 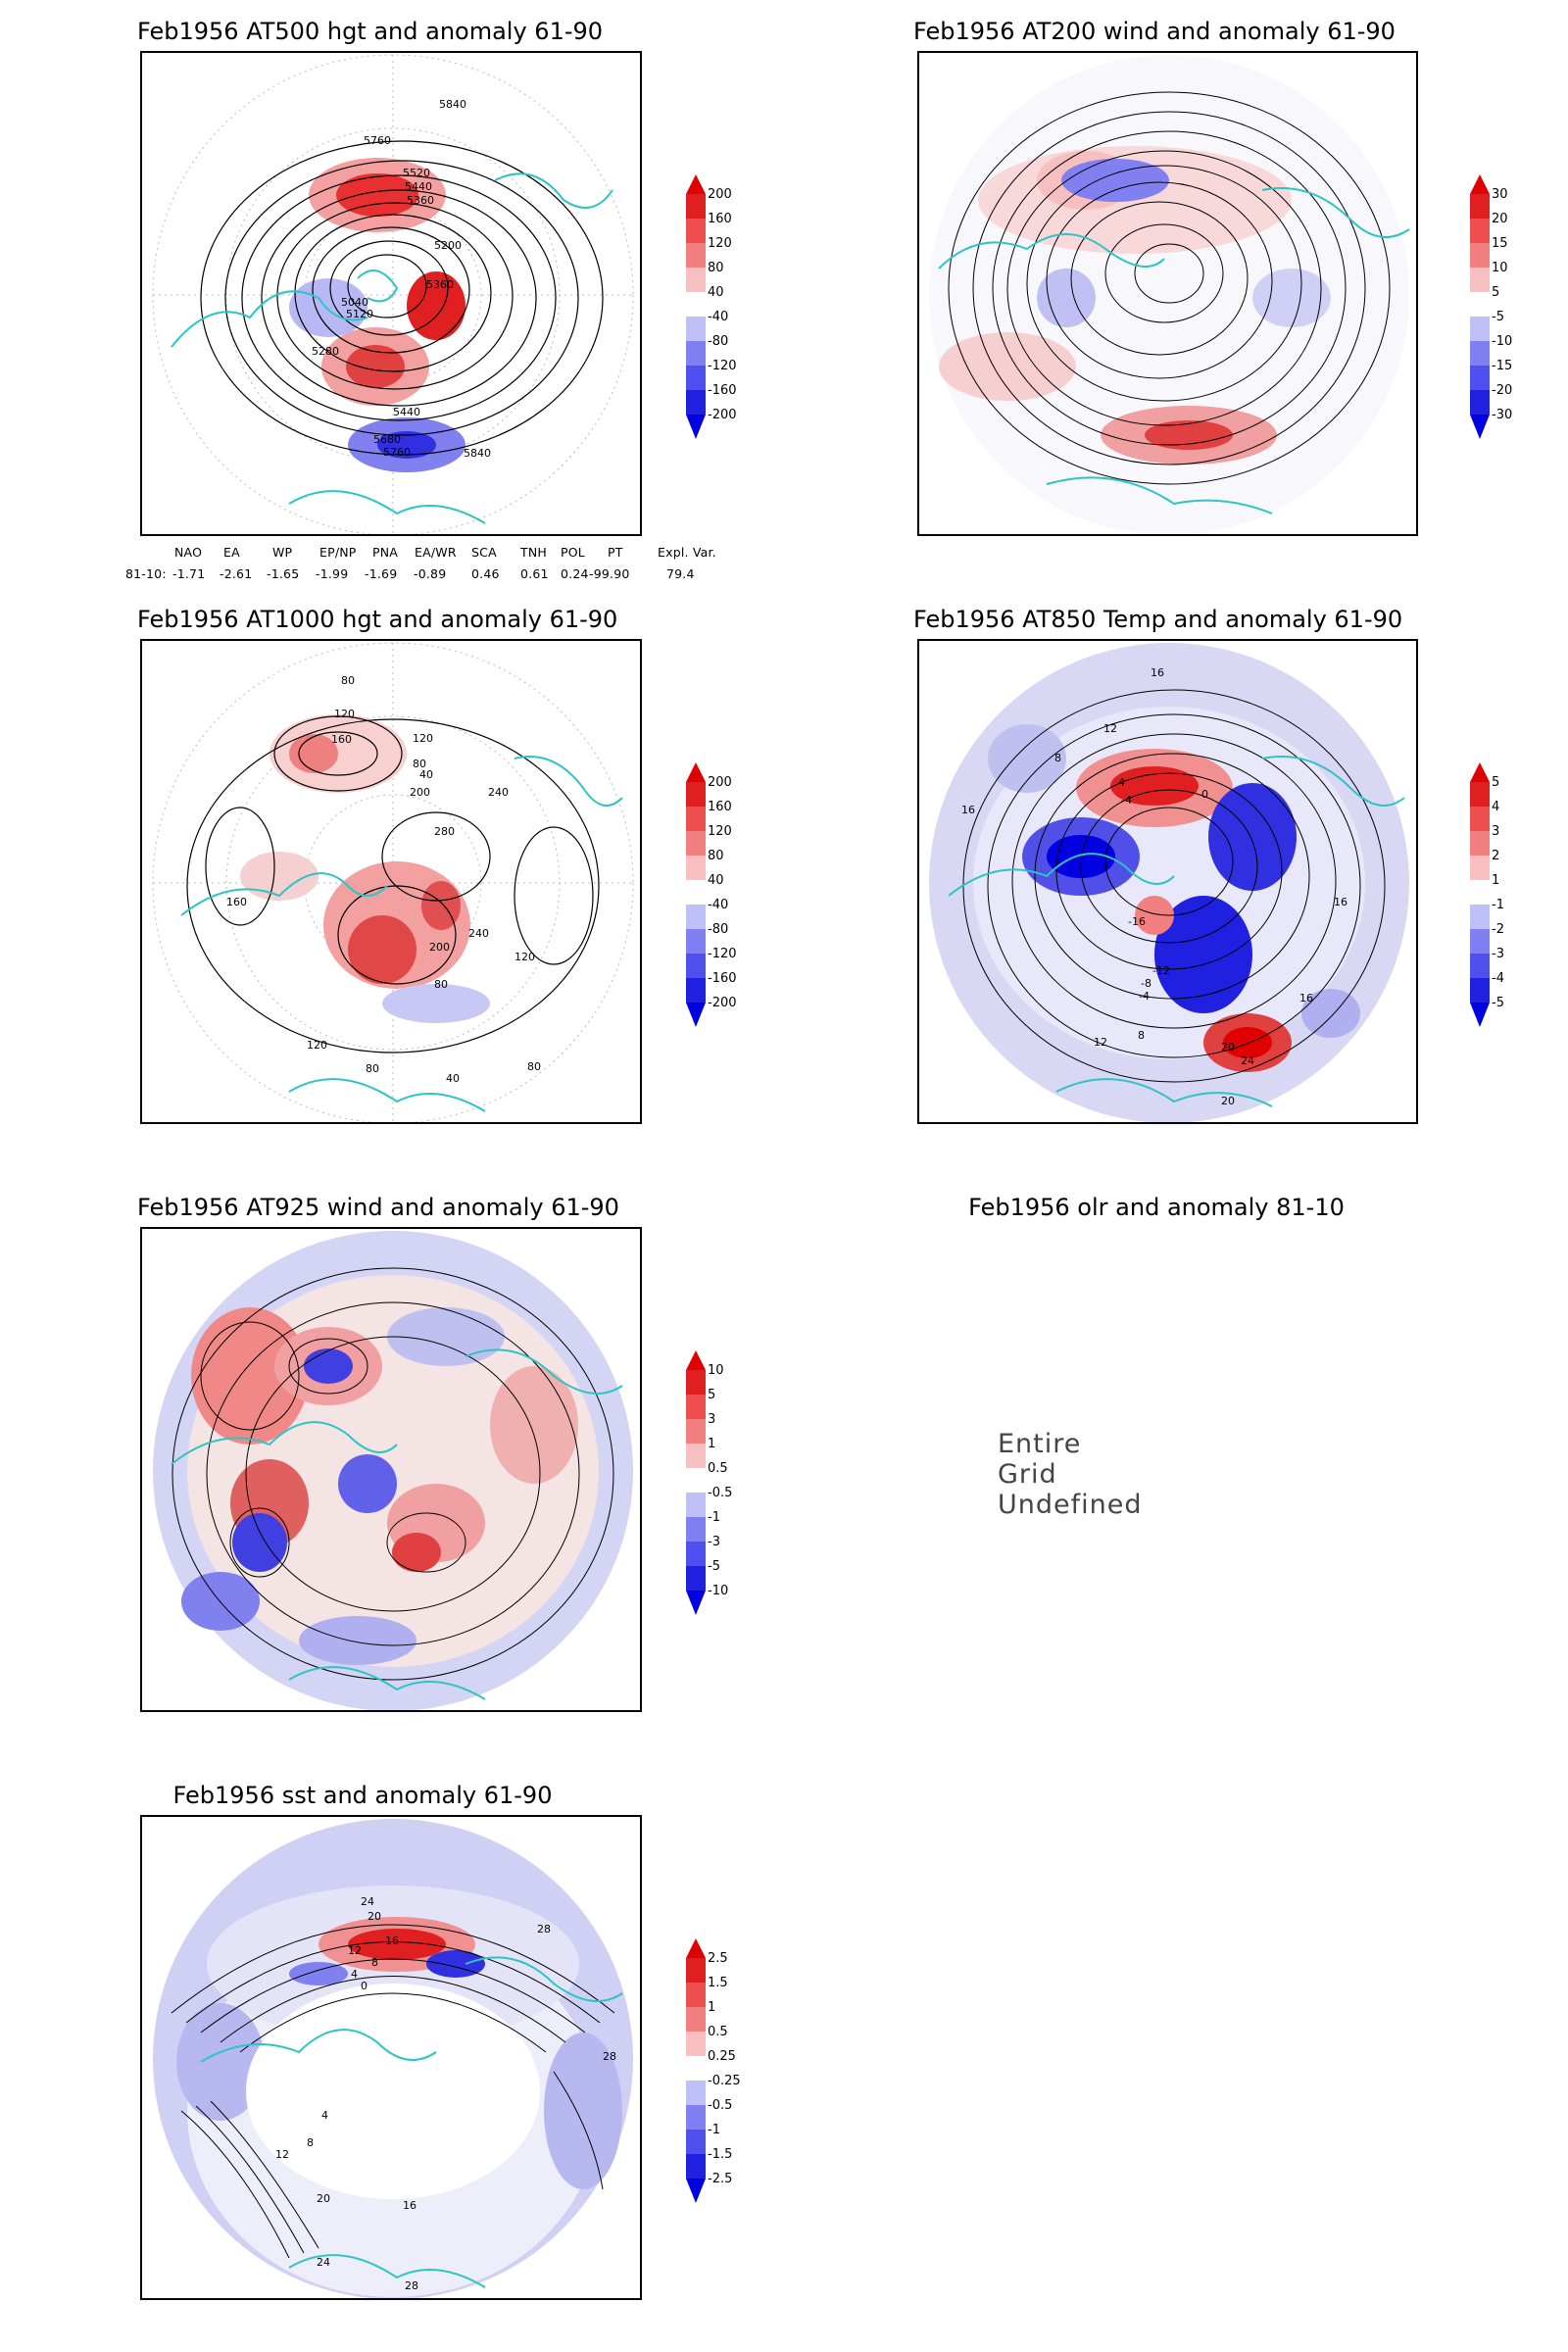 What do you see at coordinates (718, 905) in the screenshot?
I see `colorbar-label: -40` at bounding box center [718, 905].